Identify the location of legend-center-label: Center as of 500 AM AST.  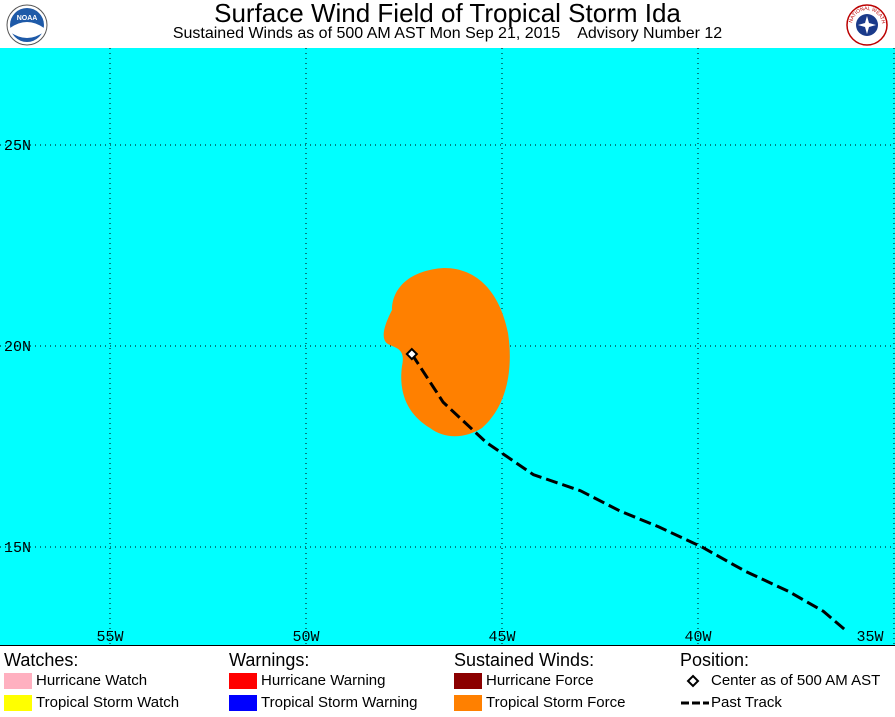
(796, 680).